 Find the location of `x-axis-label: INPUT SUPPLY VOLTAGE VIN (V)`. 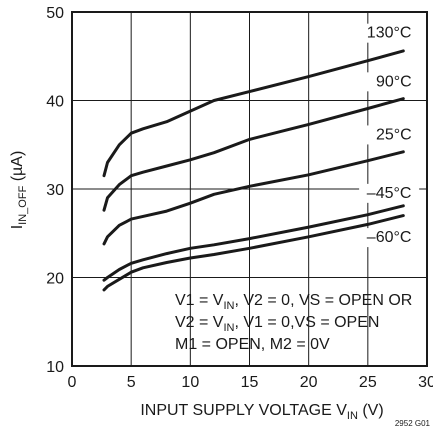

x-axis-label: INPUT SUPPLY VOLTAGE VIN (V) is located at coordinates (261, 412).